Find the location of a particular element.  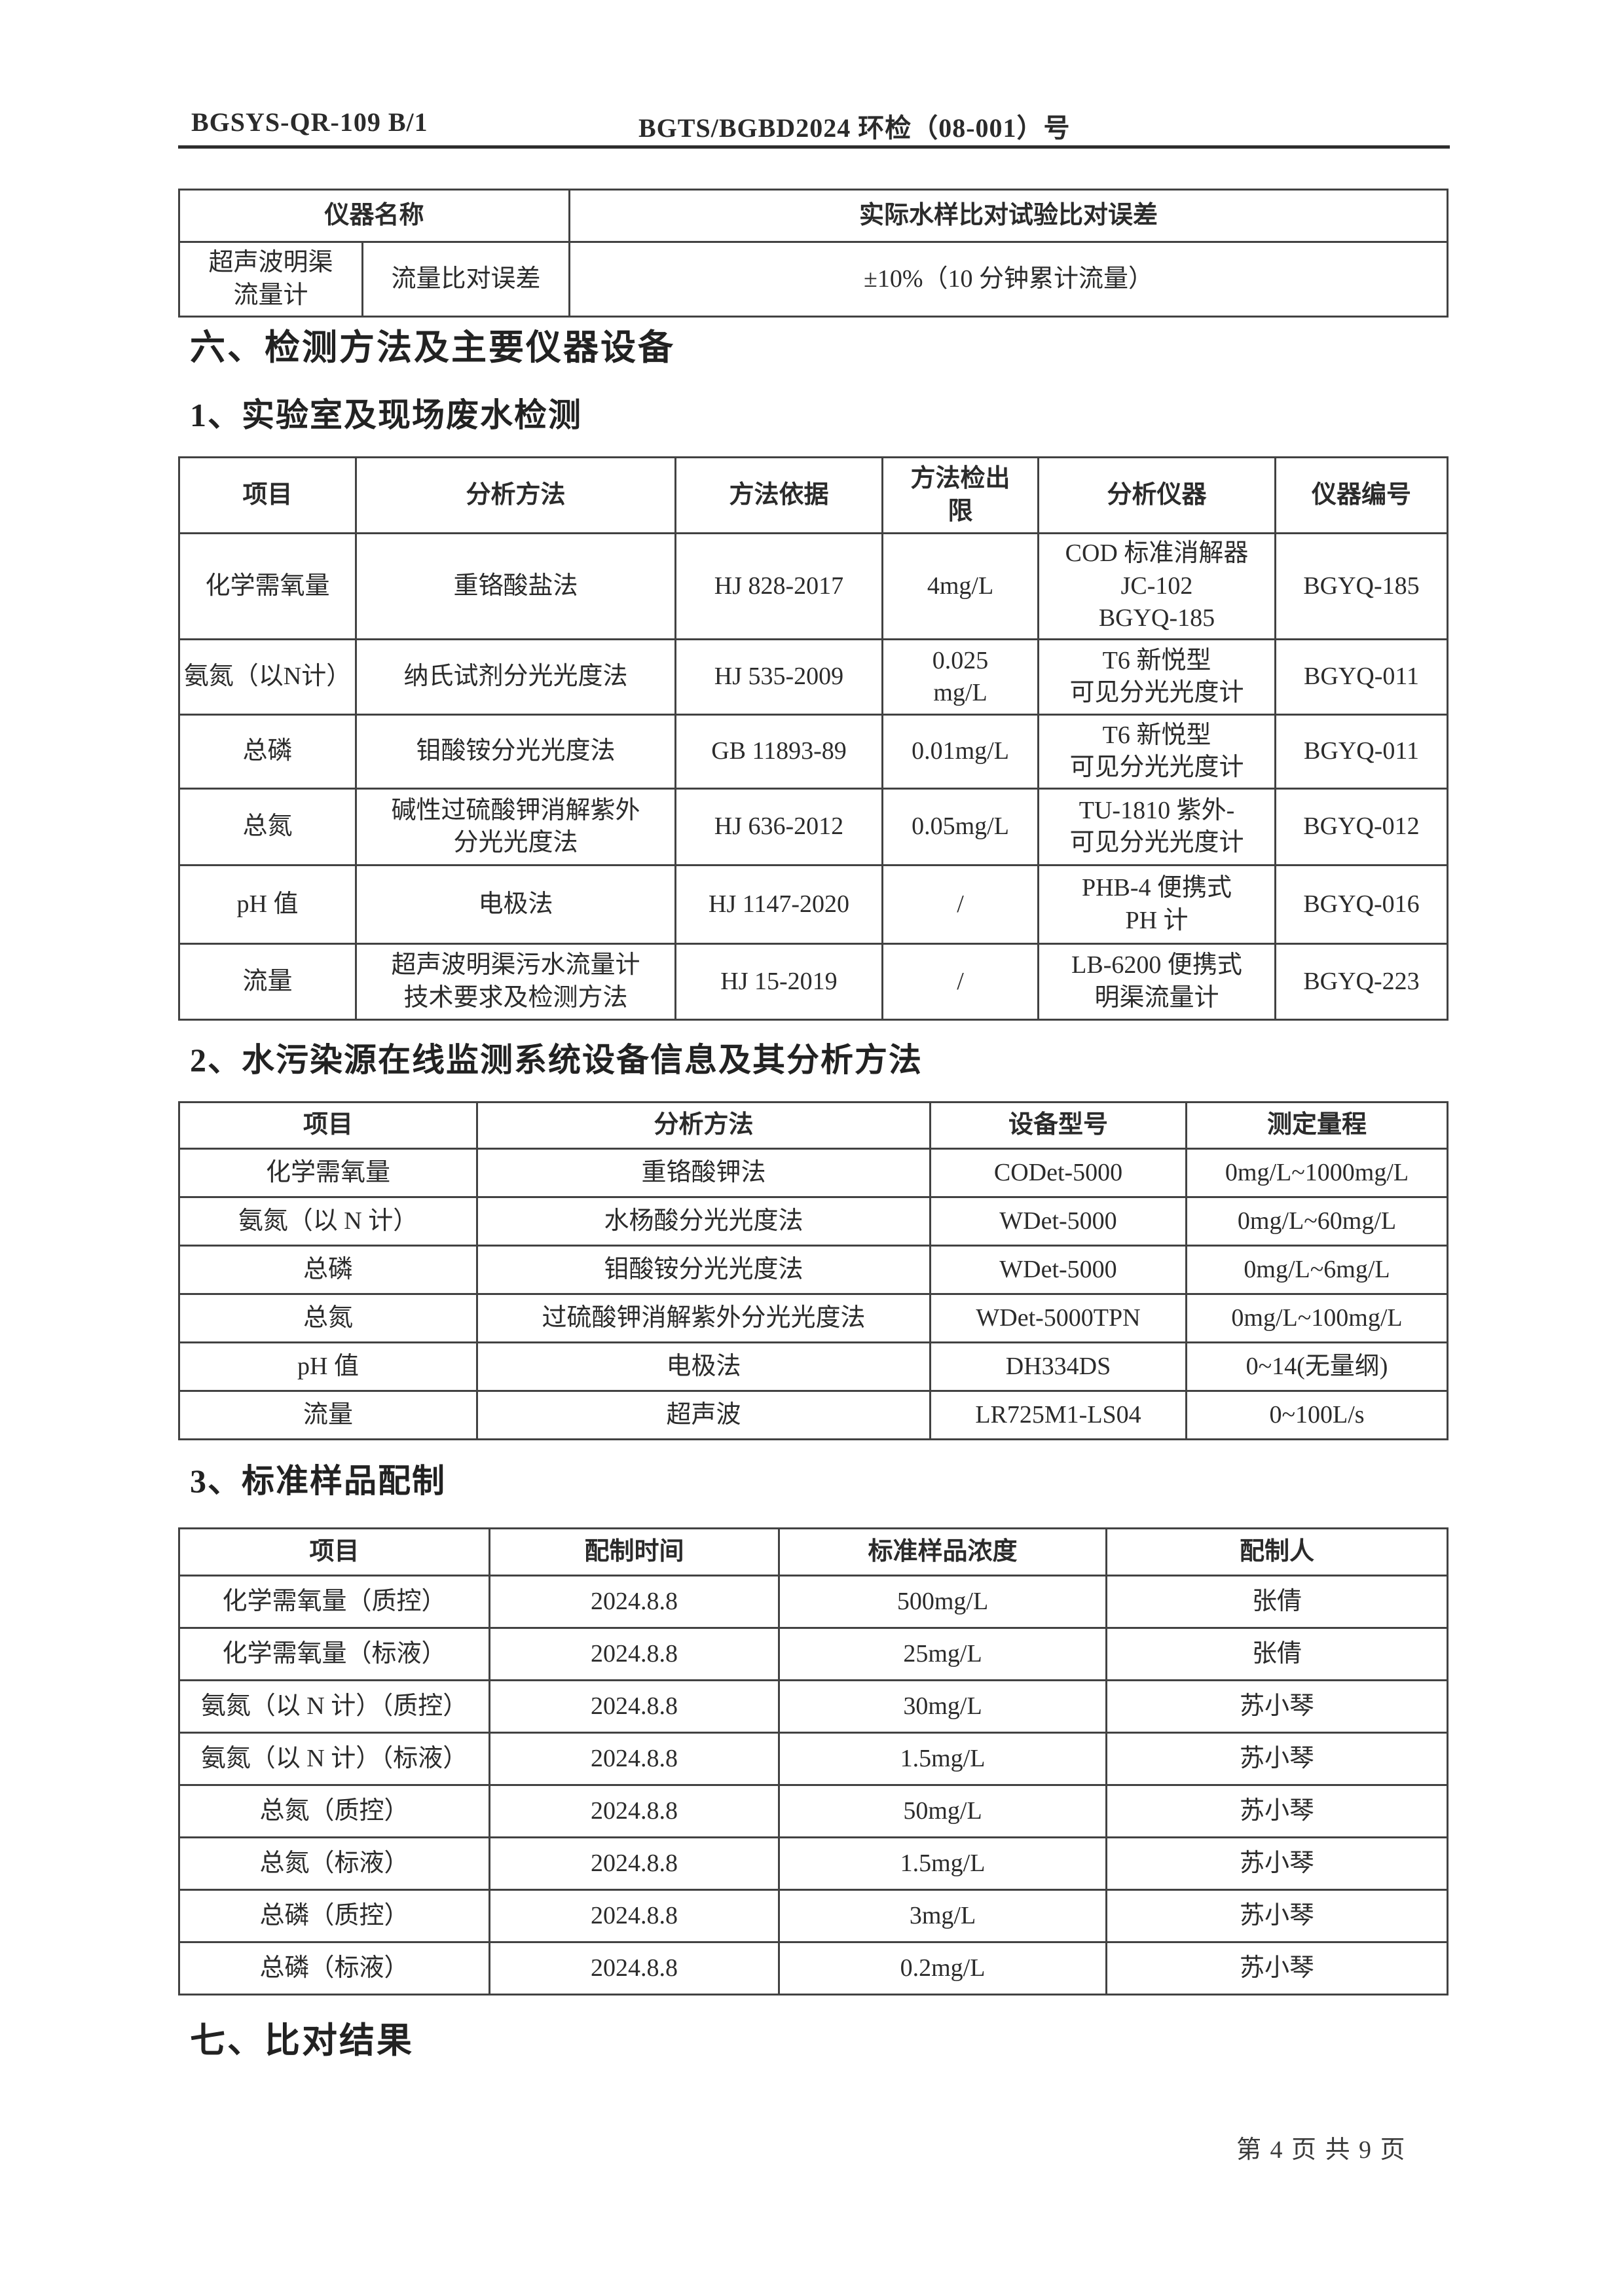

standard-header-concentration: 标准样品浓度 is located at coordinates (942, 1551).